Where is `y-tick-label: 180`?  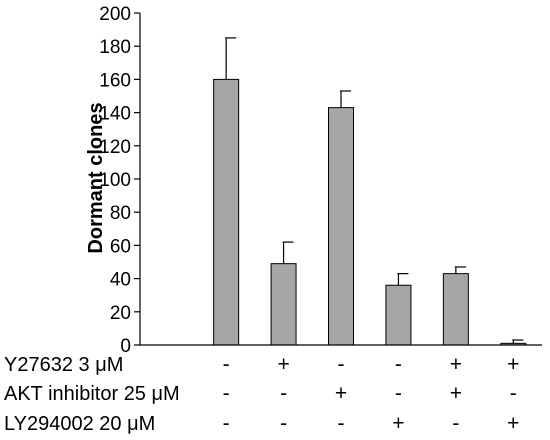 y-tick-label: 180 is located at coordinates (115, 47).